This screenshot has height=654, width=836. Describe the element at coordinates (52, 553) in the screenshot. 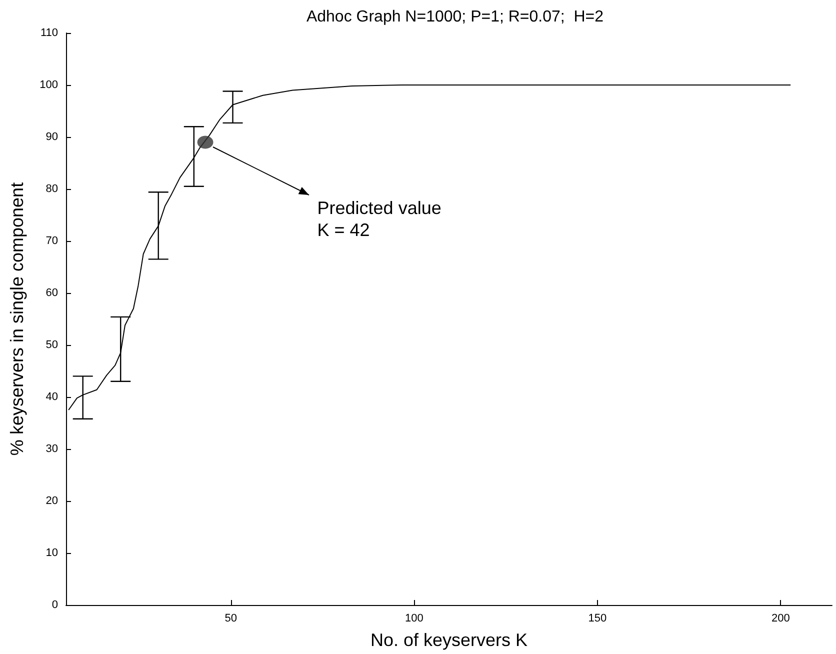

I see `y-tick-label: 10` at that location.